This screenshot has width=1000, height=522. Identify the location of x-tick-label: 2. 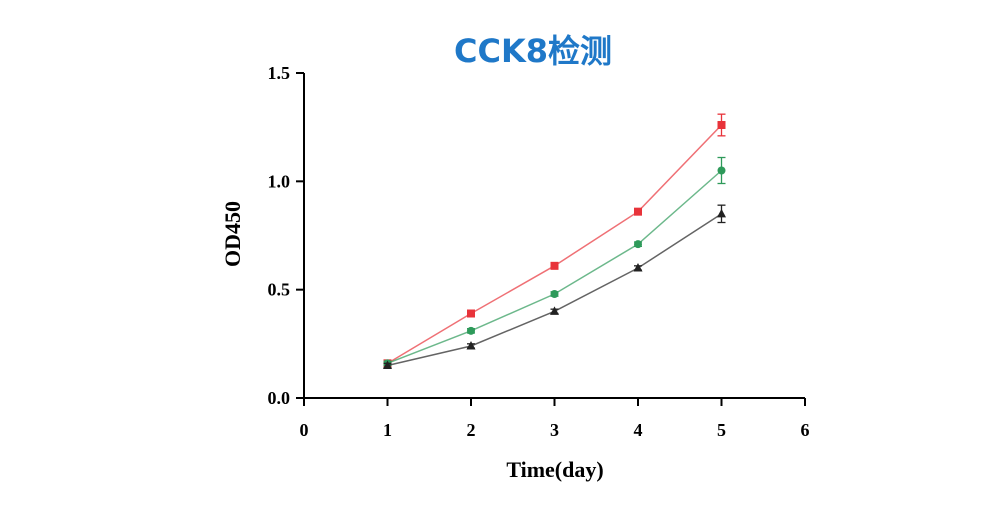
(471, 430).